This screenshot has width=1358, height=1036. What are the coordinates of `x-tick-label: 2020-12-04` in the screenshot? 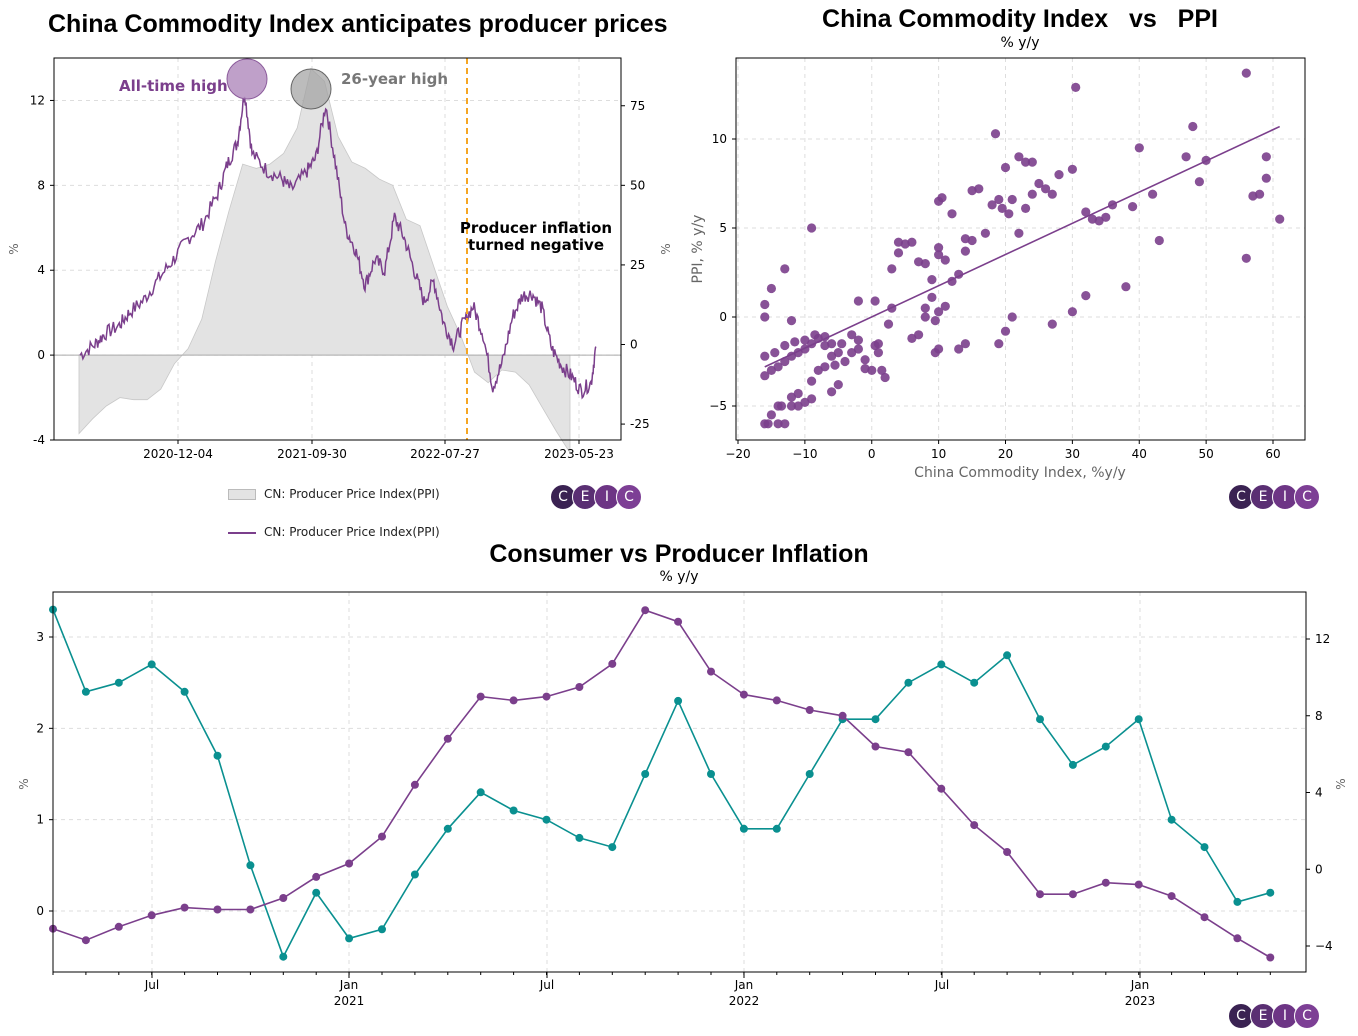 It's located at (178, 454).